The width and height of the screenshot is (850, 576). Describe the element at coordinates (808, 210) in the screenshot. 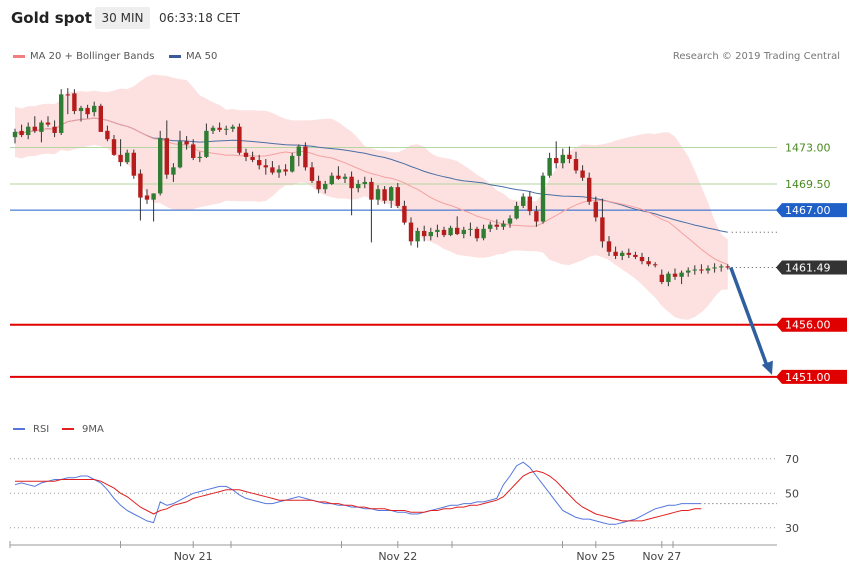

I see `pivot-label-text: 1467.00` at that location.